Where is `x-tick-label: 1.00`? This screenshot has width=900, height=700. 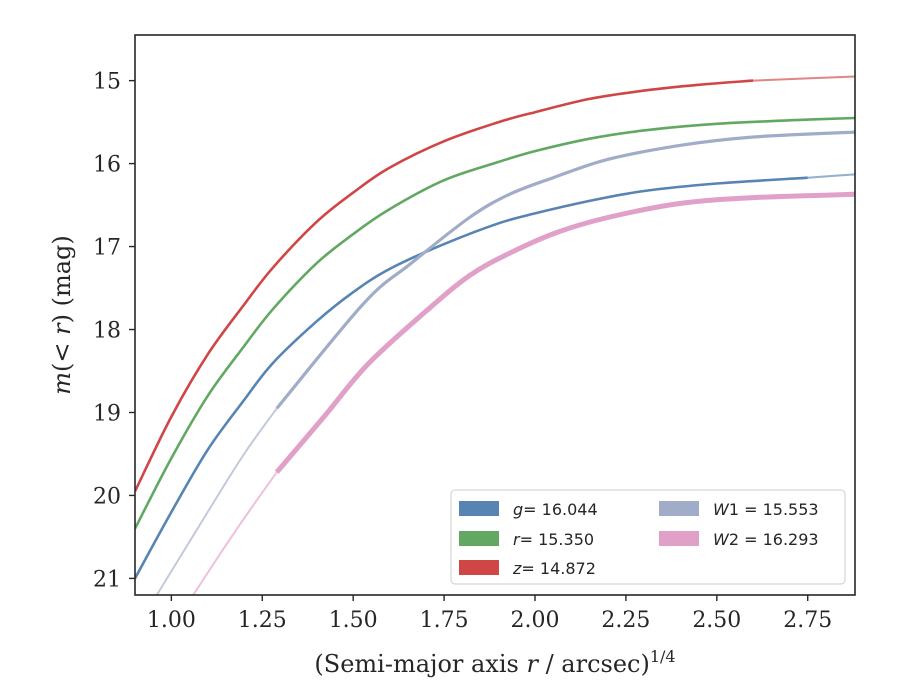
x-tick-label: 1.00 is located at coordinates (171, 620).